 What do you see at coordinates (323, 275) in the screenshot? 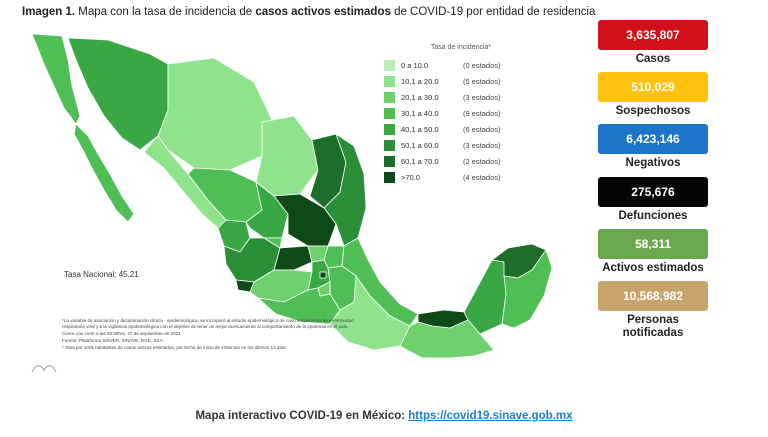
I see `state-cdmx` at bounding box center [323, 275].